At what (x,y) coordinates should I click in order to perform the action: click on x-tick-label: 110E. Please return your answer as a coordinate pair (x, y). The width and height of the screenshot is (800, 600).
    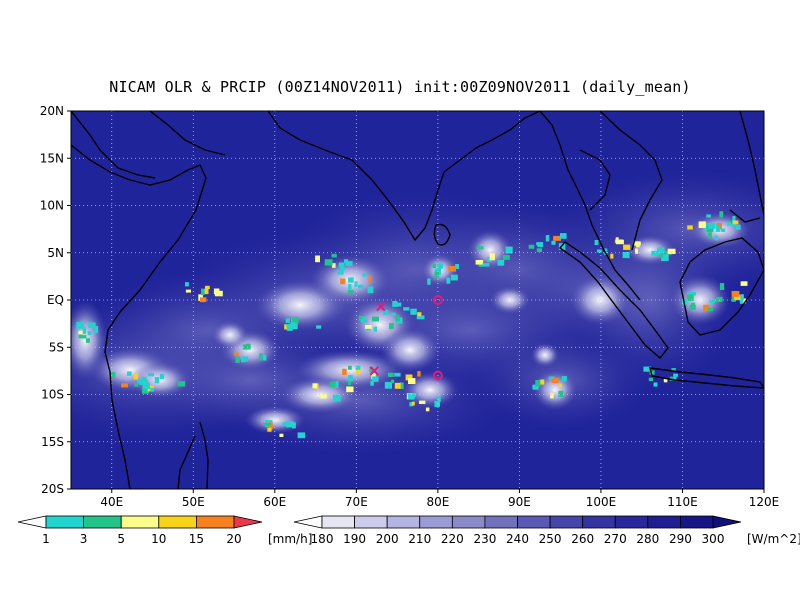
    Looking at the image, I should click on (682, 502).